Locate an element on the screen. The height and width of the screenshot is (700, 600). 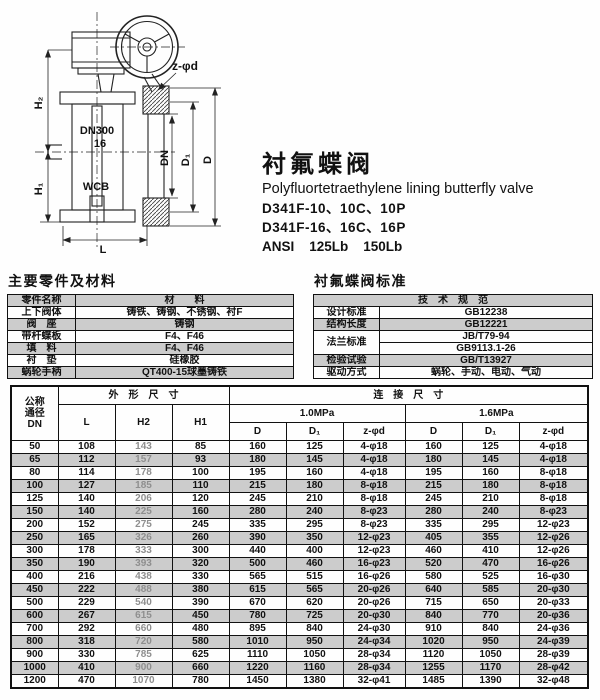
dim-cell: 580 is located at coordinates (200, 642).